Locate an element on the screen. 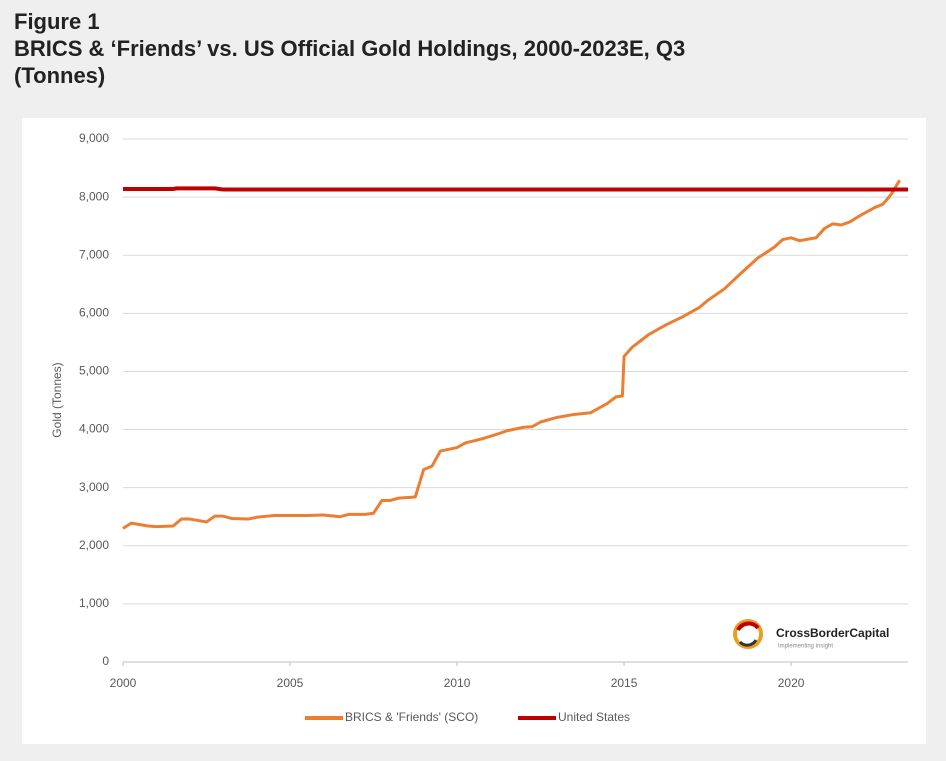  y-tick-label: 3,000 is located at coordinates (94, 487).